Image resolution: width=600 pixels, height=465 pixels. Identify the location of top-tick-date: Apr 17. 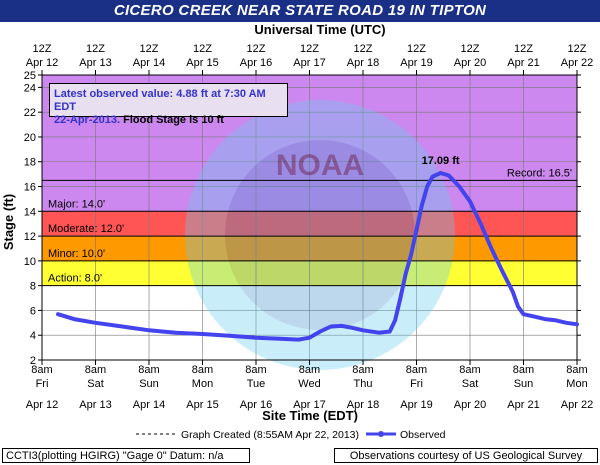
(309, 63).